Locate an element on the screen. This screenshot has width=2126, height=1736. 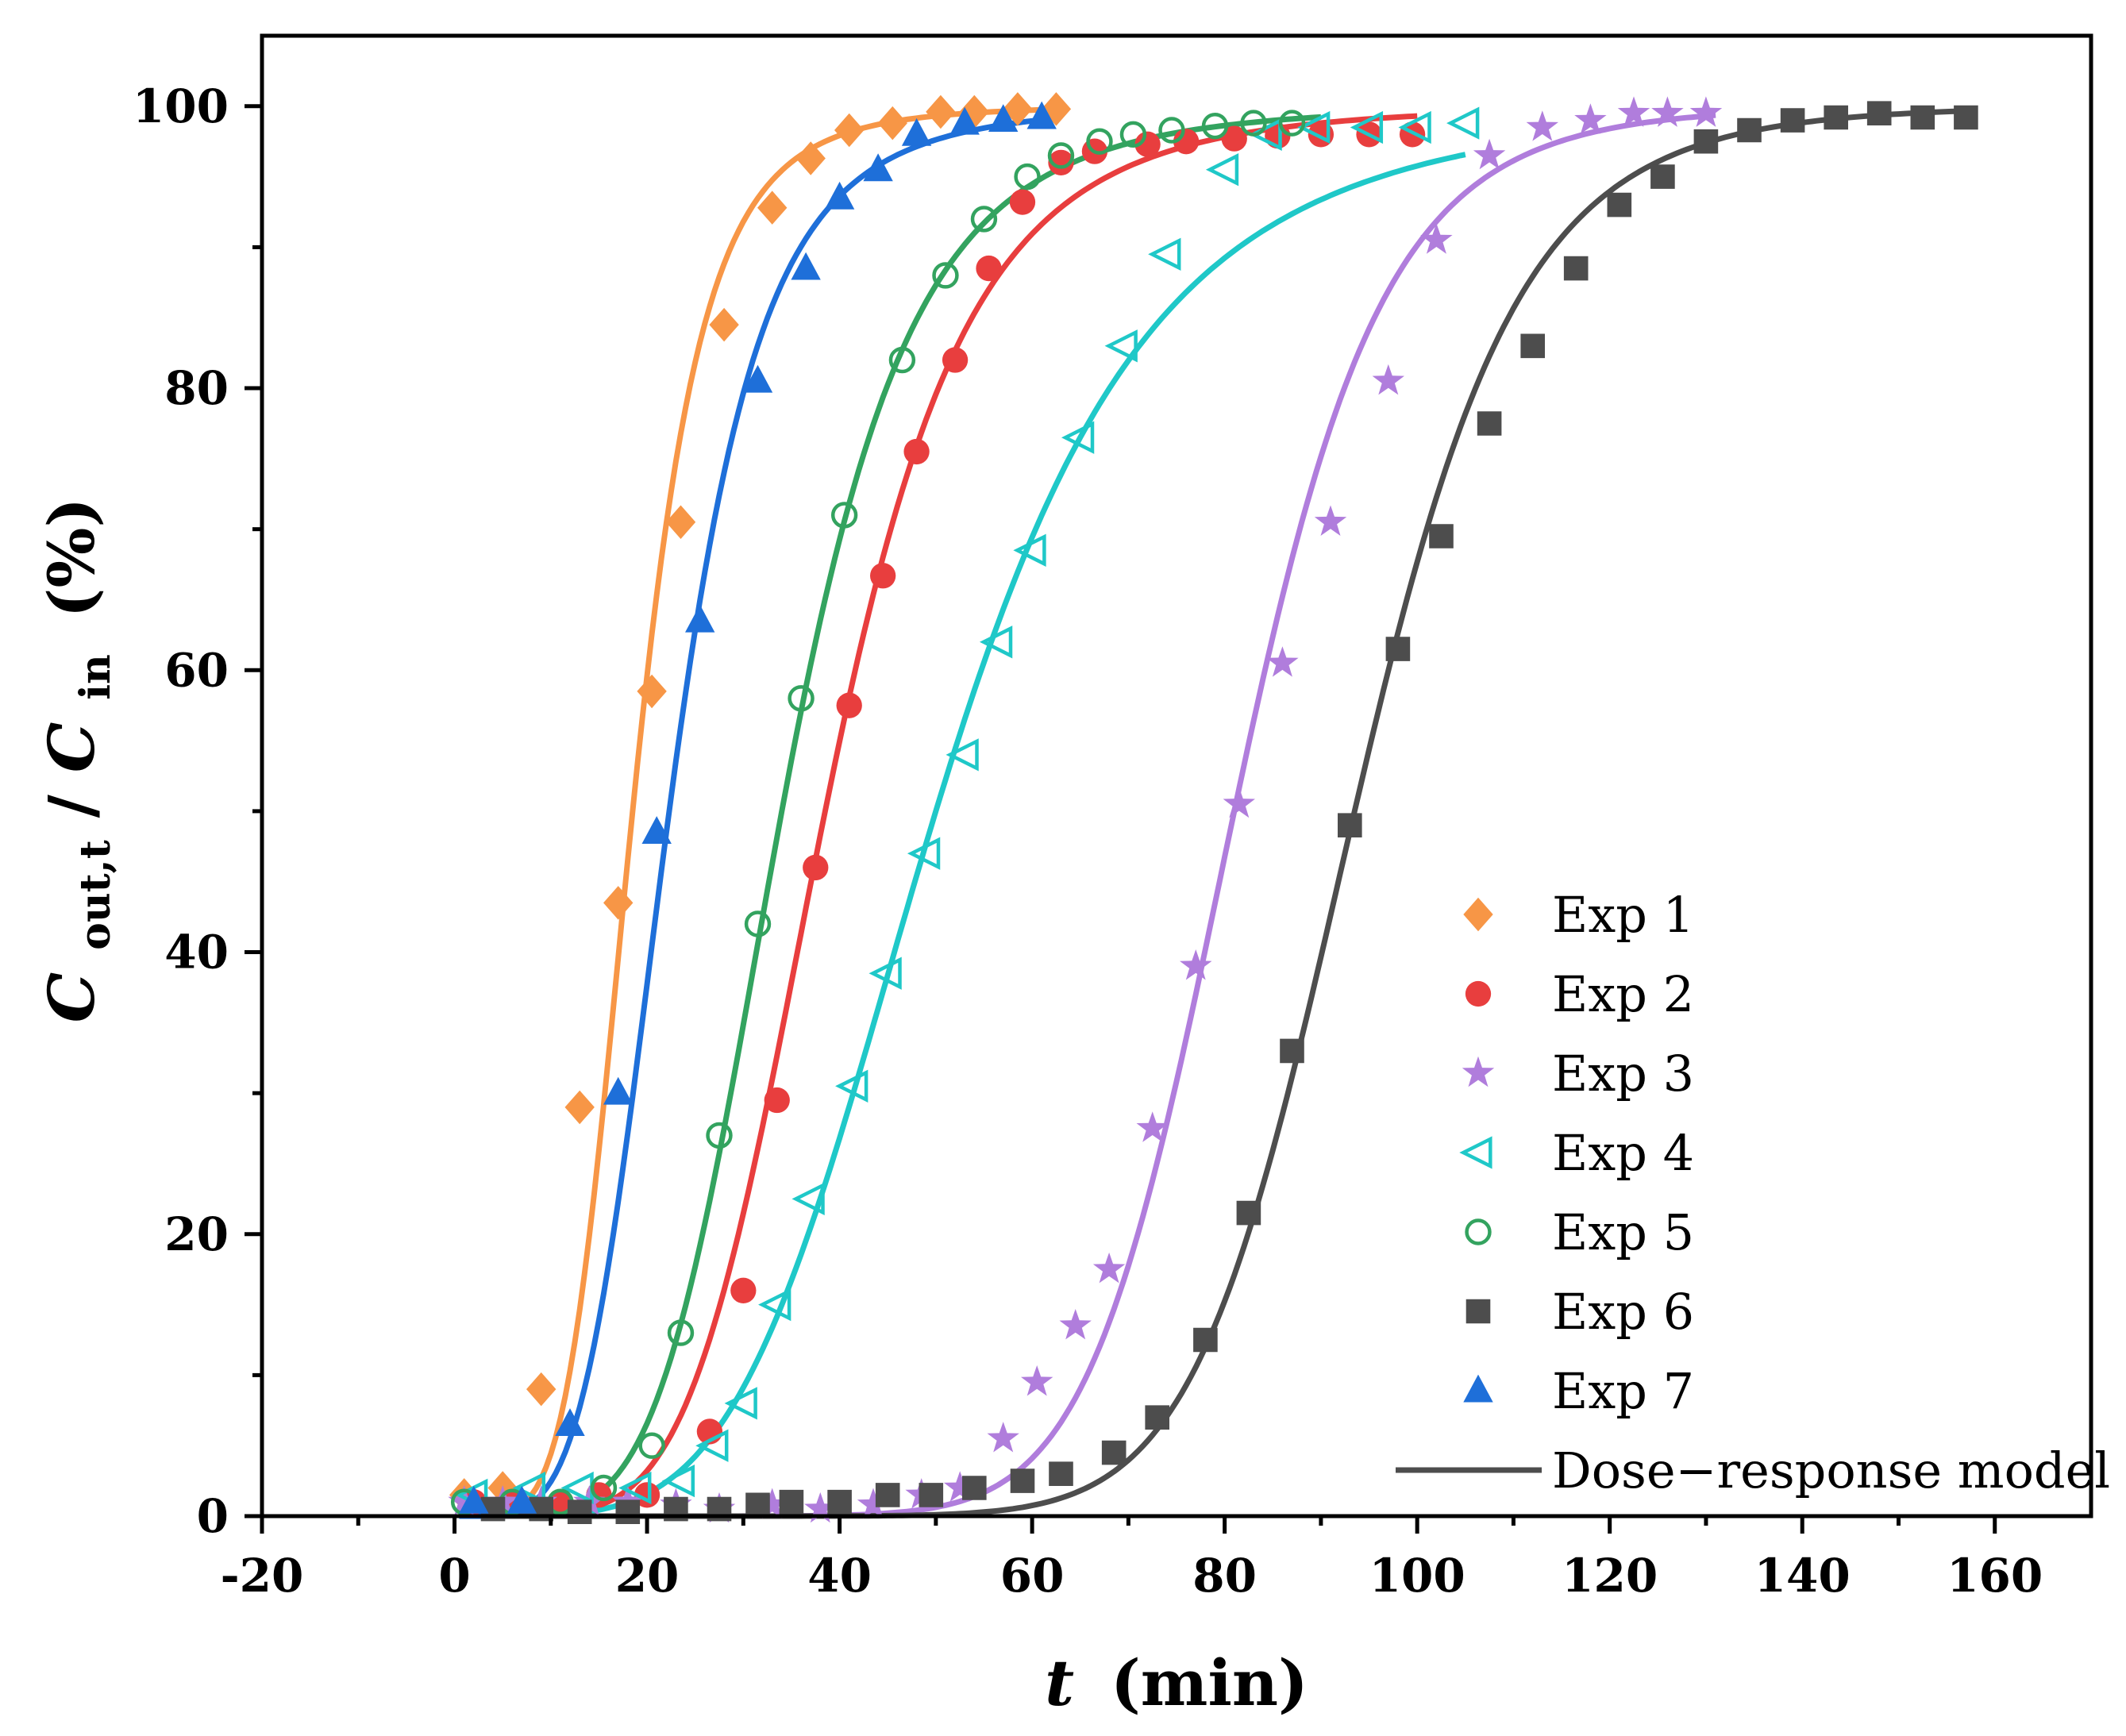
y-axis-sub2: in is located at coordinates (95, 677).